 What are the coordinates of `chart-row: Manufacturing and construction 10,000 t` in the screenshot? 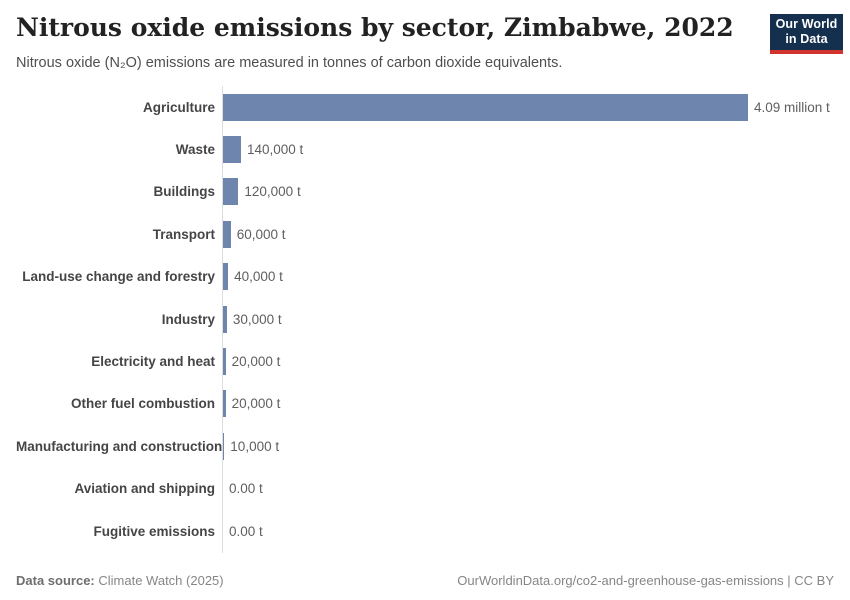 It's located at (425, 446).